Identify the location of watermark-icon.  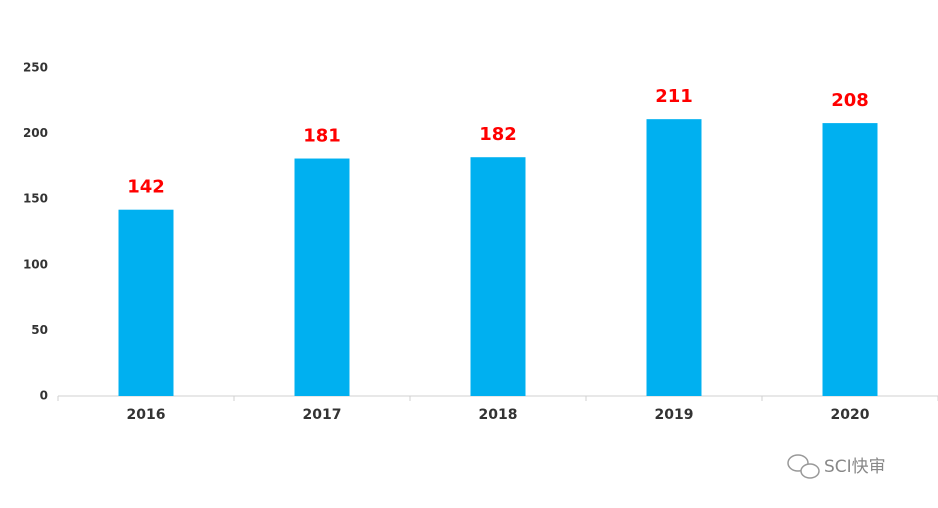
(803, 466).